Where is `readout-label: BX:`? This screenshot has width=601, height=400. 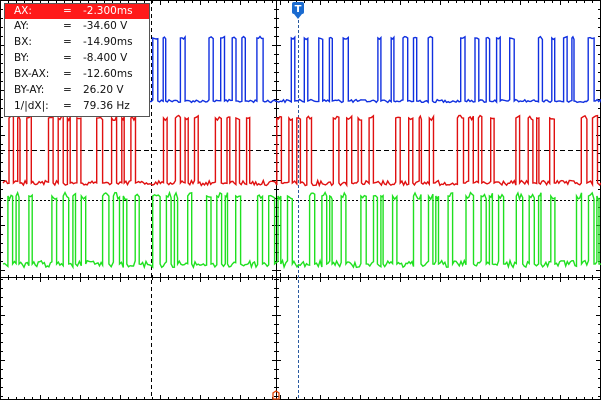 readout-label: BX: is located at coordinates (23, 42).